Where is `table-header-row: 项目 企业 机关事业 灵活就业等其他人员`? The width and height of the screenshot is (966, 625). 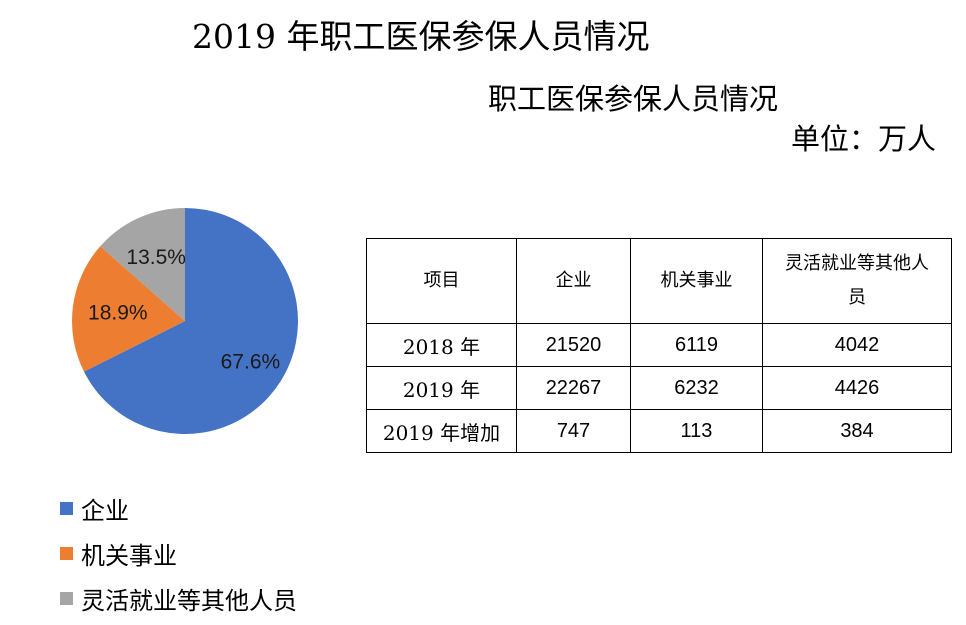
table-header-row: 项目 企业 机关事业 灵活就业等其他人员 is located at coordinates (659, 281).